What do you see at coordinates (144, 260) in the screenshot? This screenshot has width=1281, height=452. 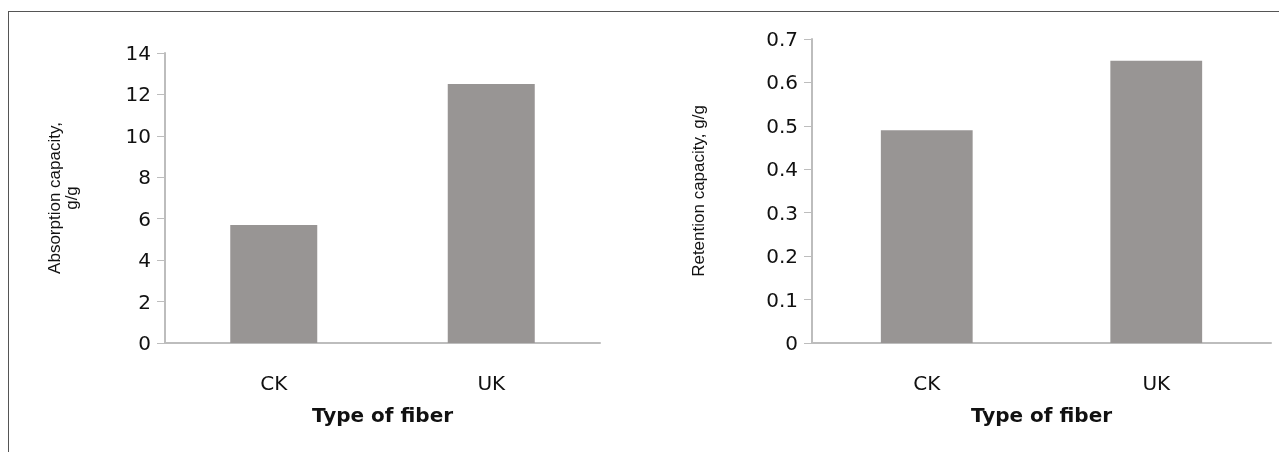 I see `y-tick-label: 4` at bounding box center [144, 260].